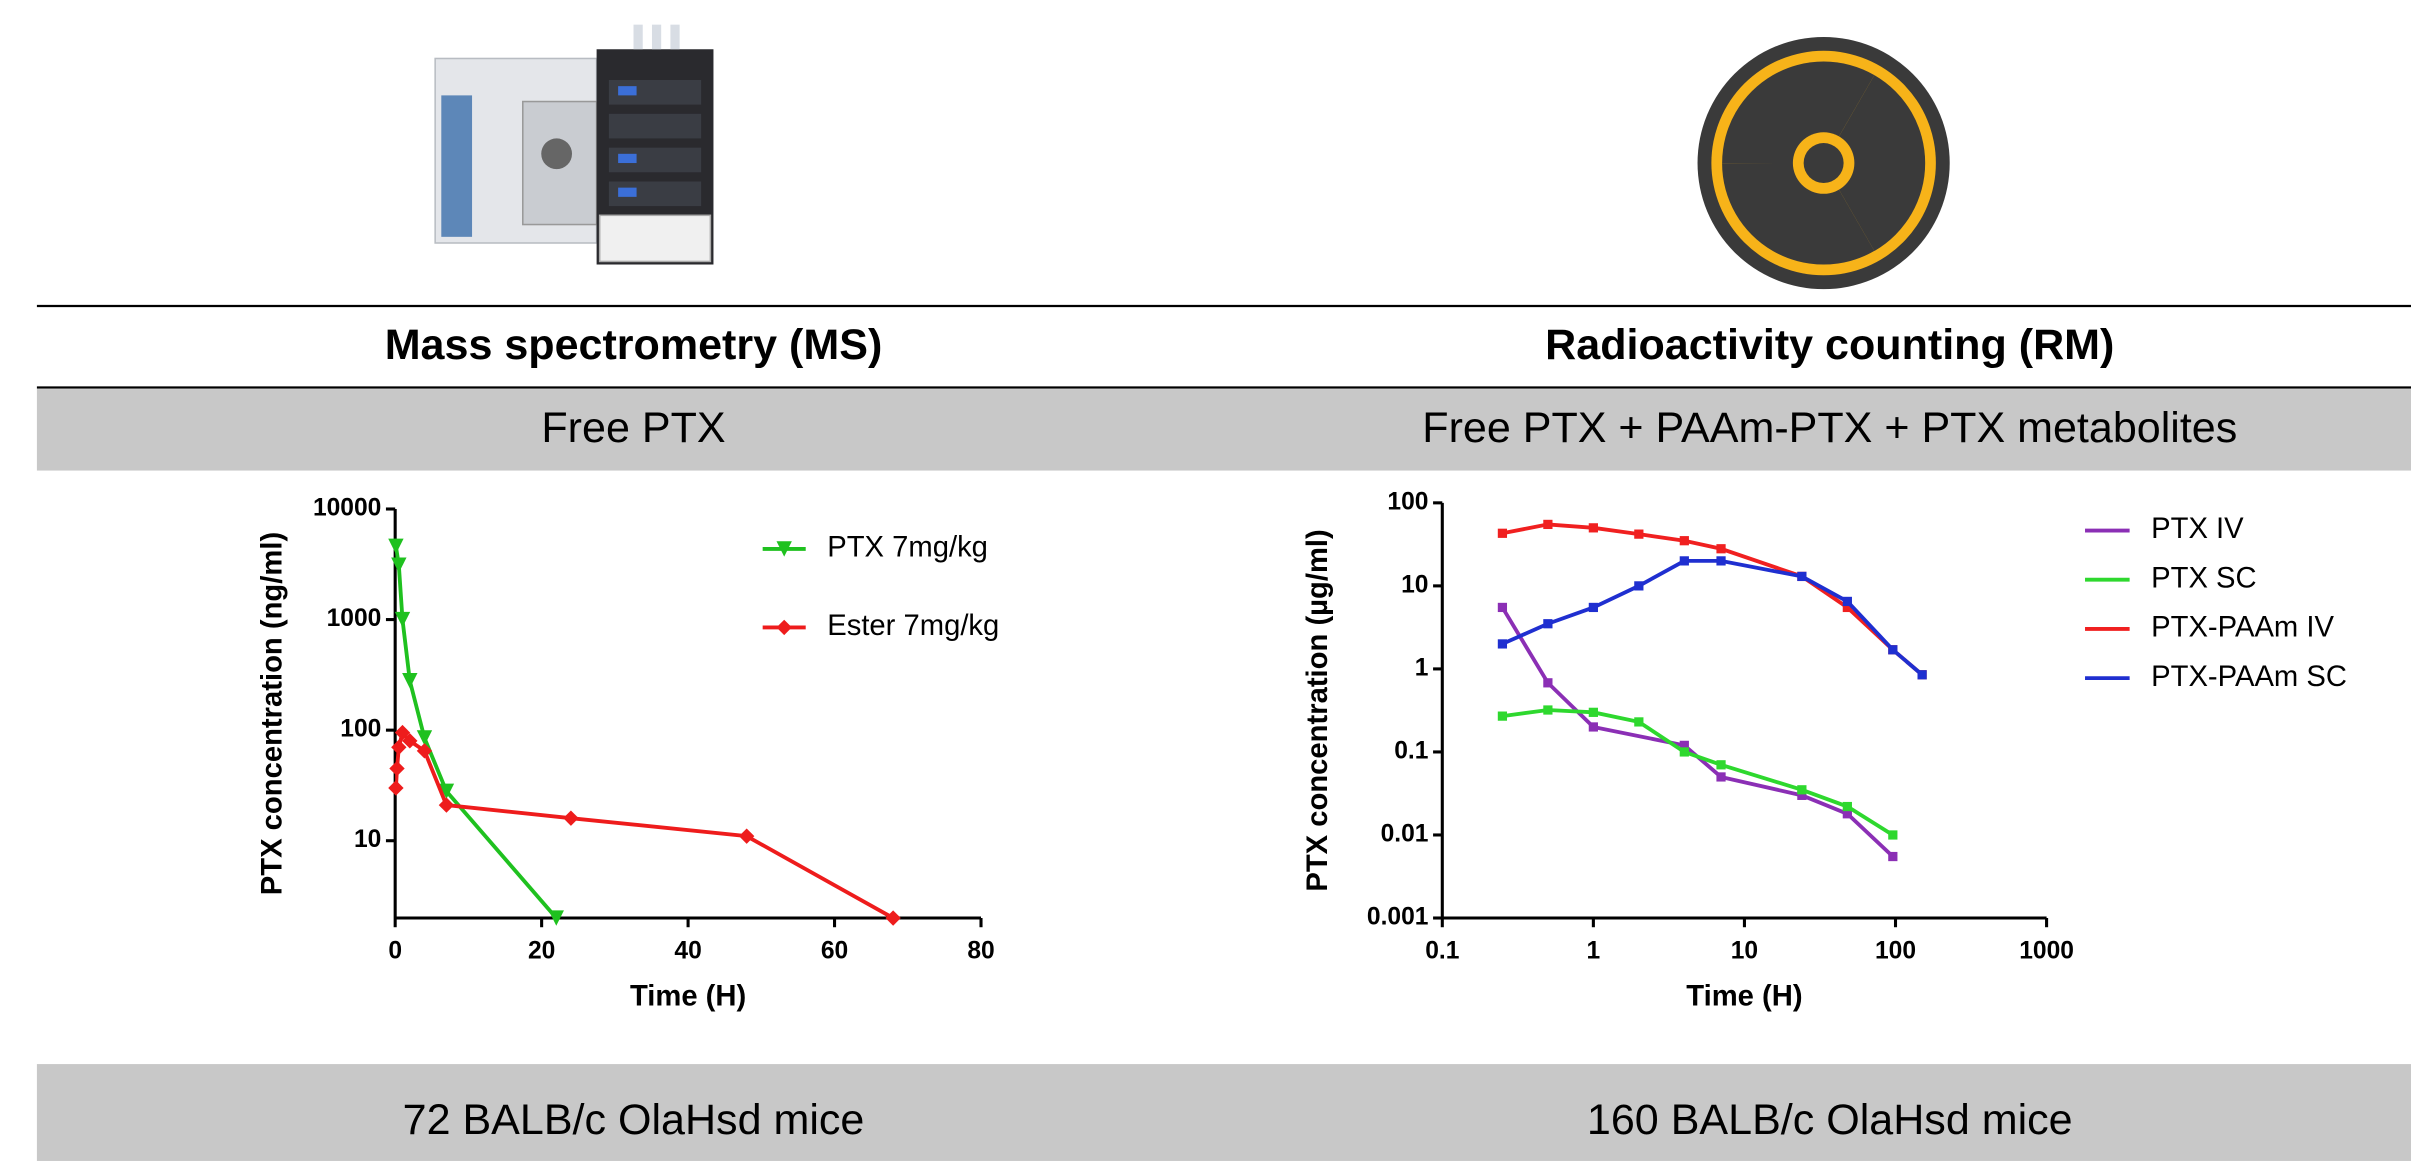 This screenshot has width=2411, height=1161. I want to click on method-header: Radioactivity counting (RM), so click(1829, 345).